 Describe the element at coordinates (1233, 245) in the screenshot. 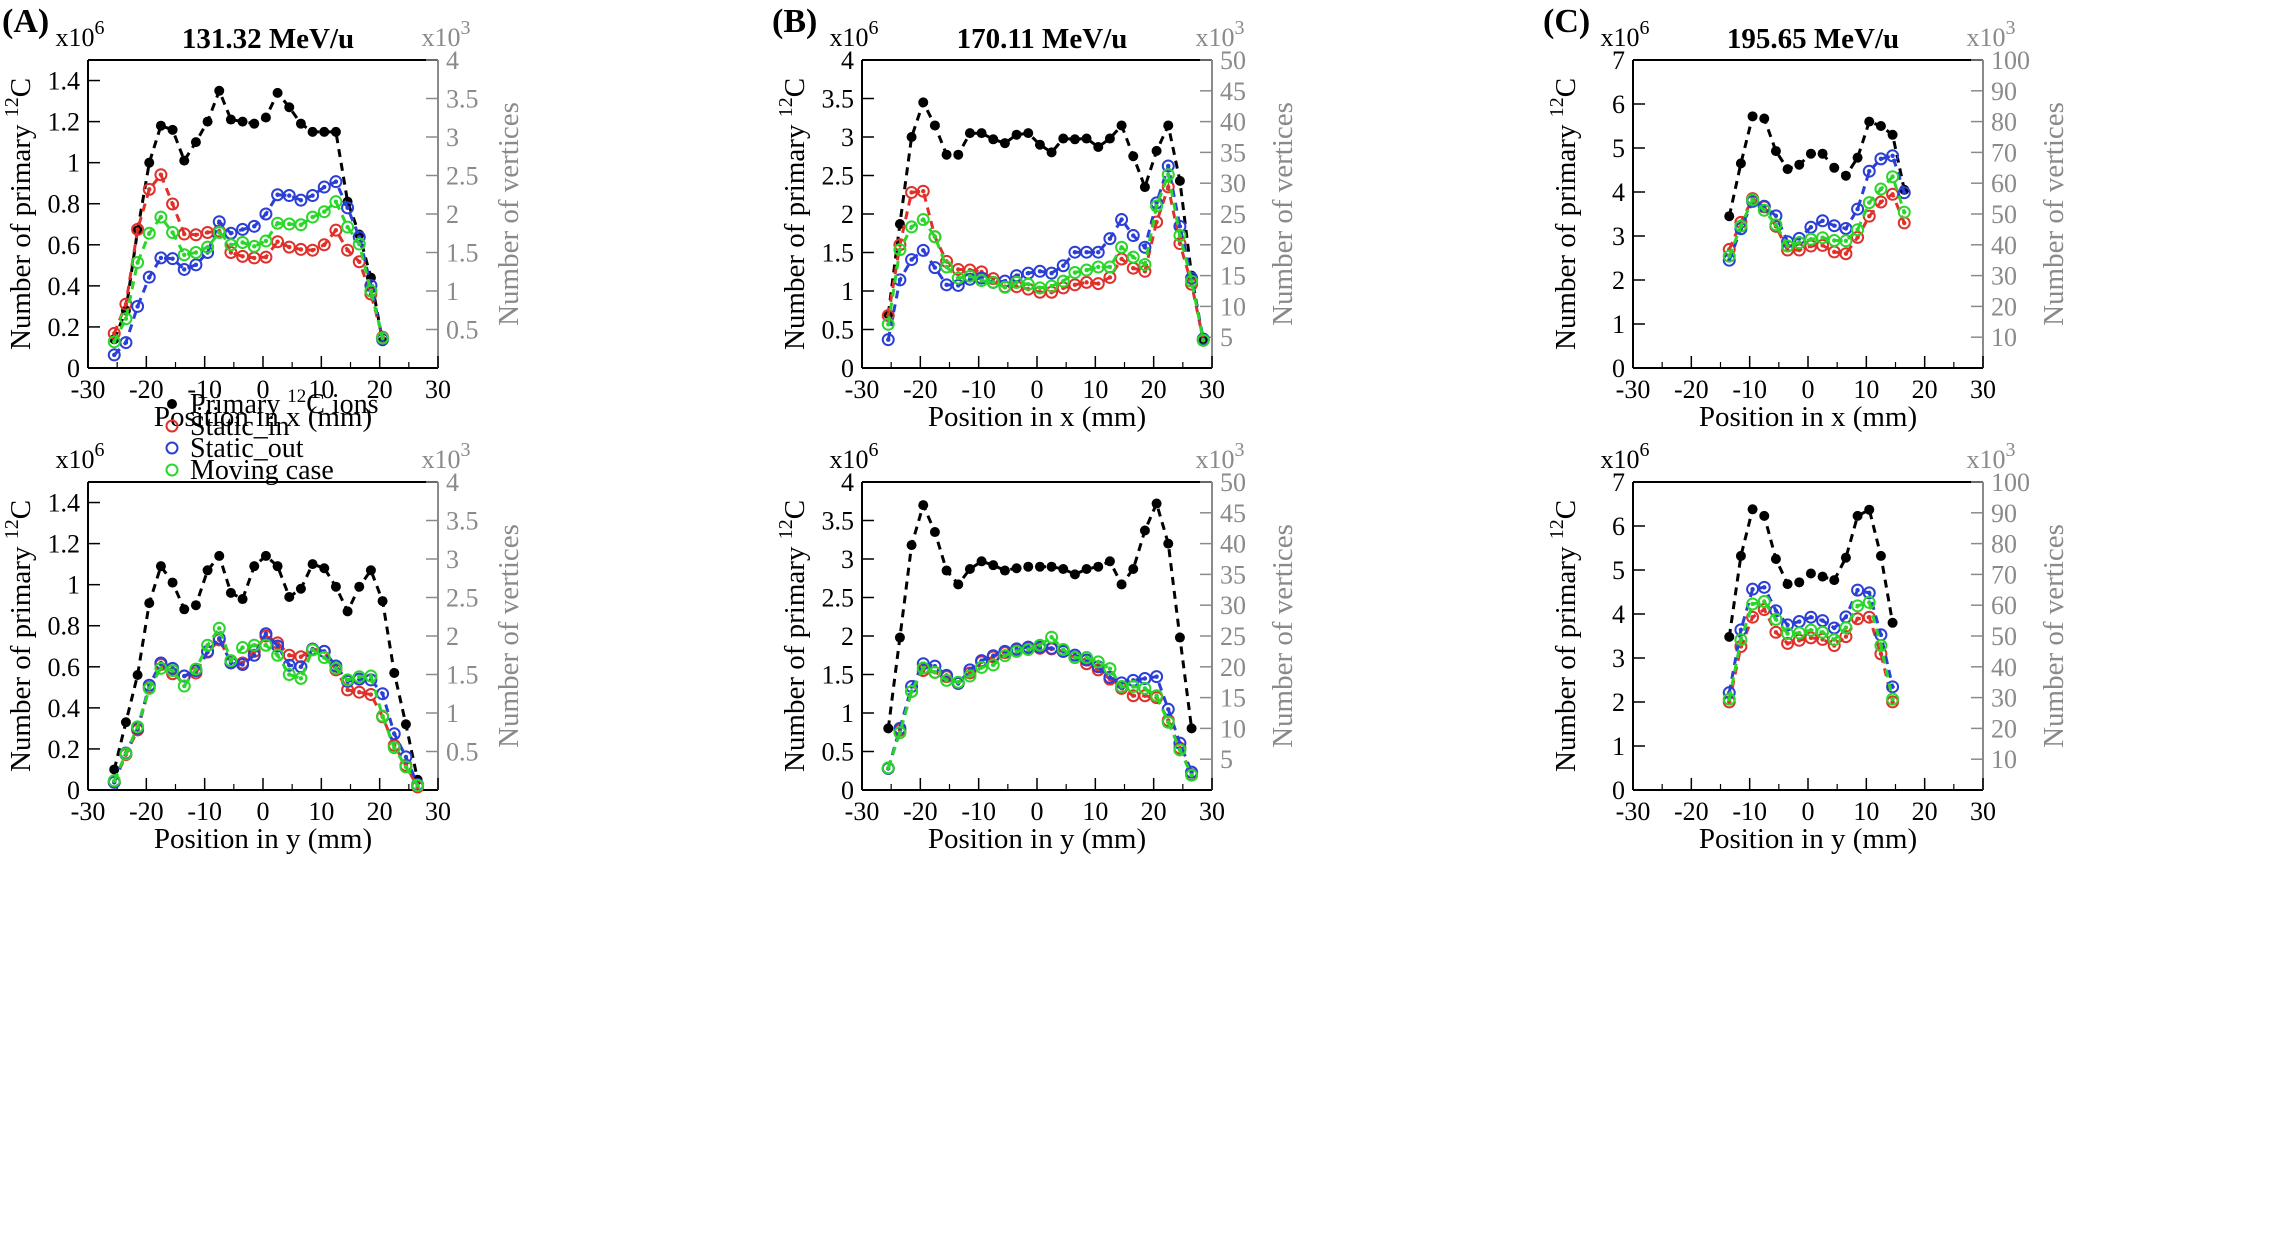

I see `y2-tick-label: 20` at that location.